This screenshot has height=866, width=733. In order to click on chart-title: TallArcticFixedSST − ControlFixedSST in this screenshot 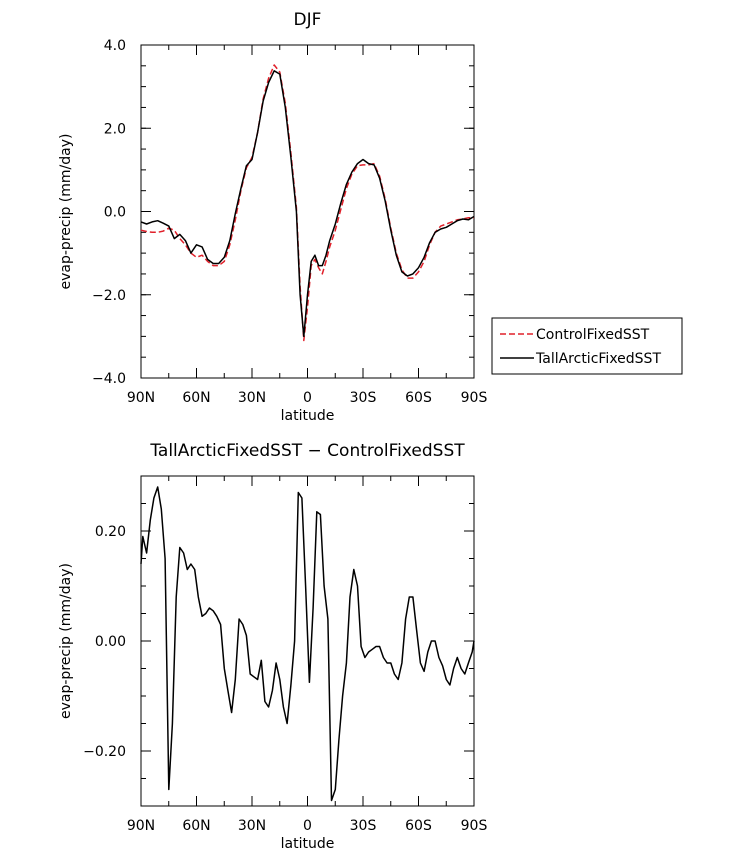, I will do `click(307, 451)`.